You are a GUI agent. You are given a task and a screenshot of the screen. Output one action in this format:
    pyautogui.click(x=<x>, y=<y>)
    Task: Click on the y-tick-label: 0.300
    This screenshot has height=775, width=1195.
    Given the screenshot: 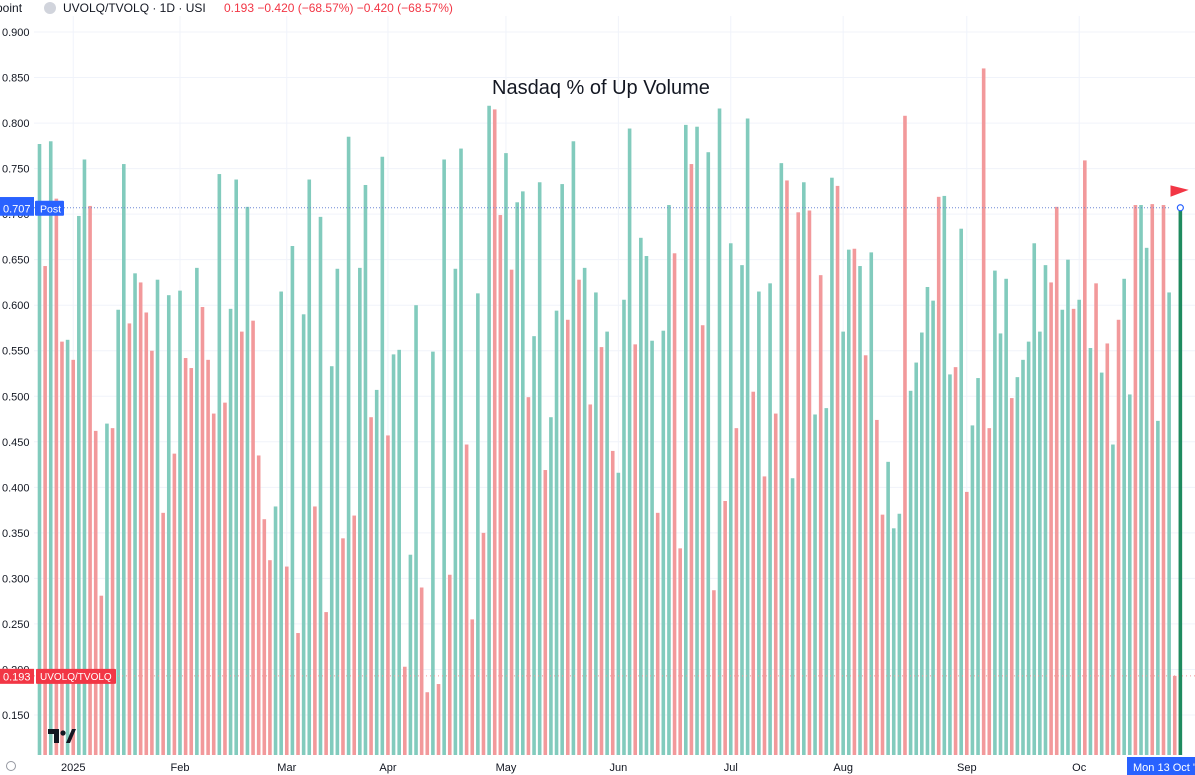 What is the action you would take?
    pyautogui.click(x=16, y=579)
    